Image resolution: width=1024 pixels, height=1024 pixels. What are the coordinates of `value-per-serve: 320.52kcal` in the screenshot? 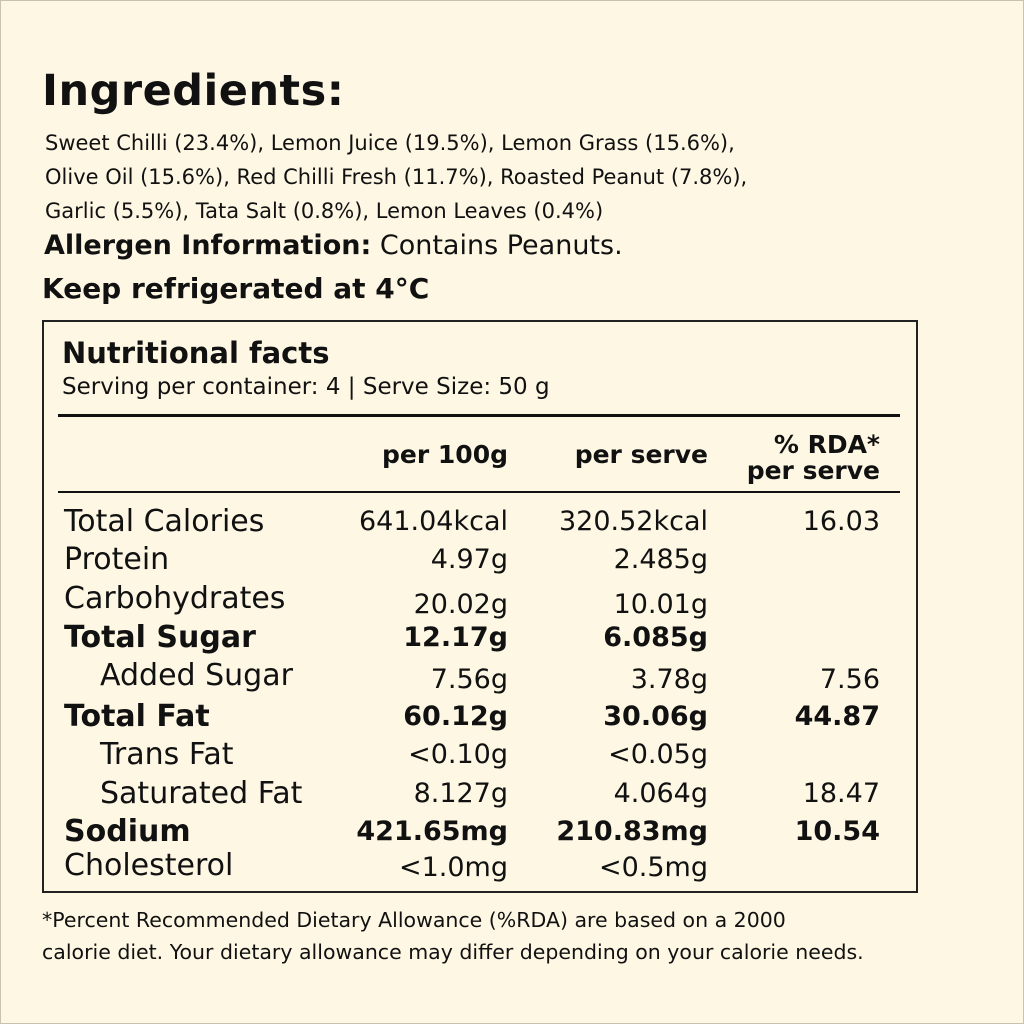 It's located at (633, 521).